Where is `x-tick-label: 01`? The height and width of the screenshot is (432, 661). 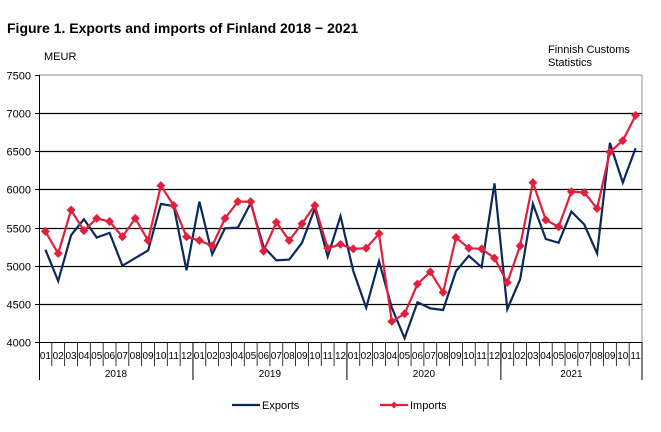
x-tick-label: 01 is located at coordinates (200, 356).